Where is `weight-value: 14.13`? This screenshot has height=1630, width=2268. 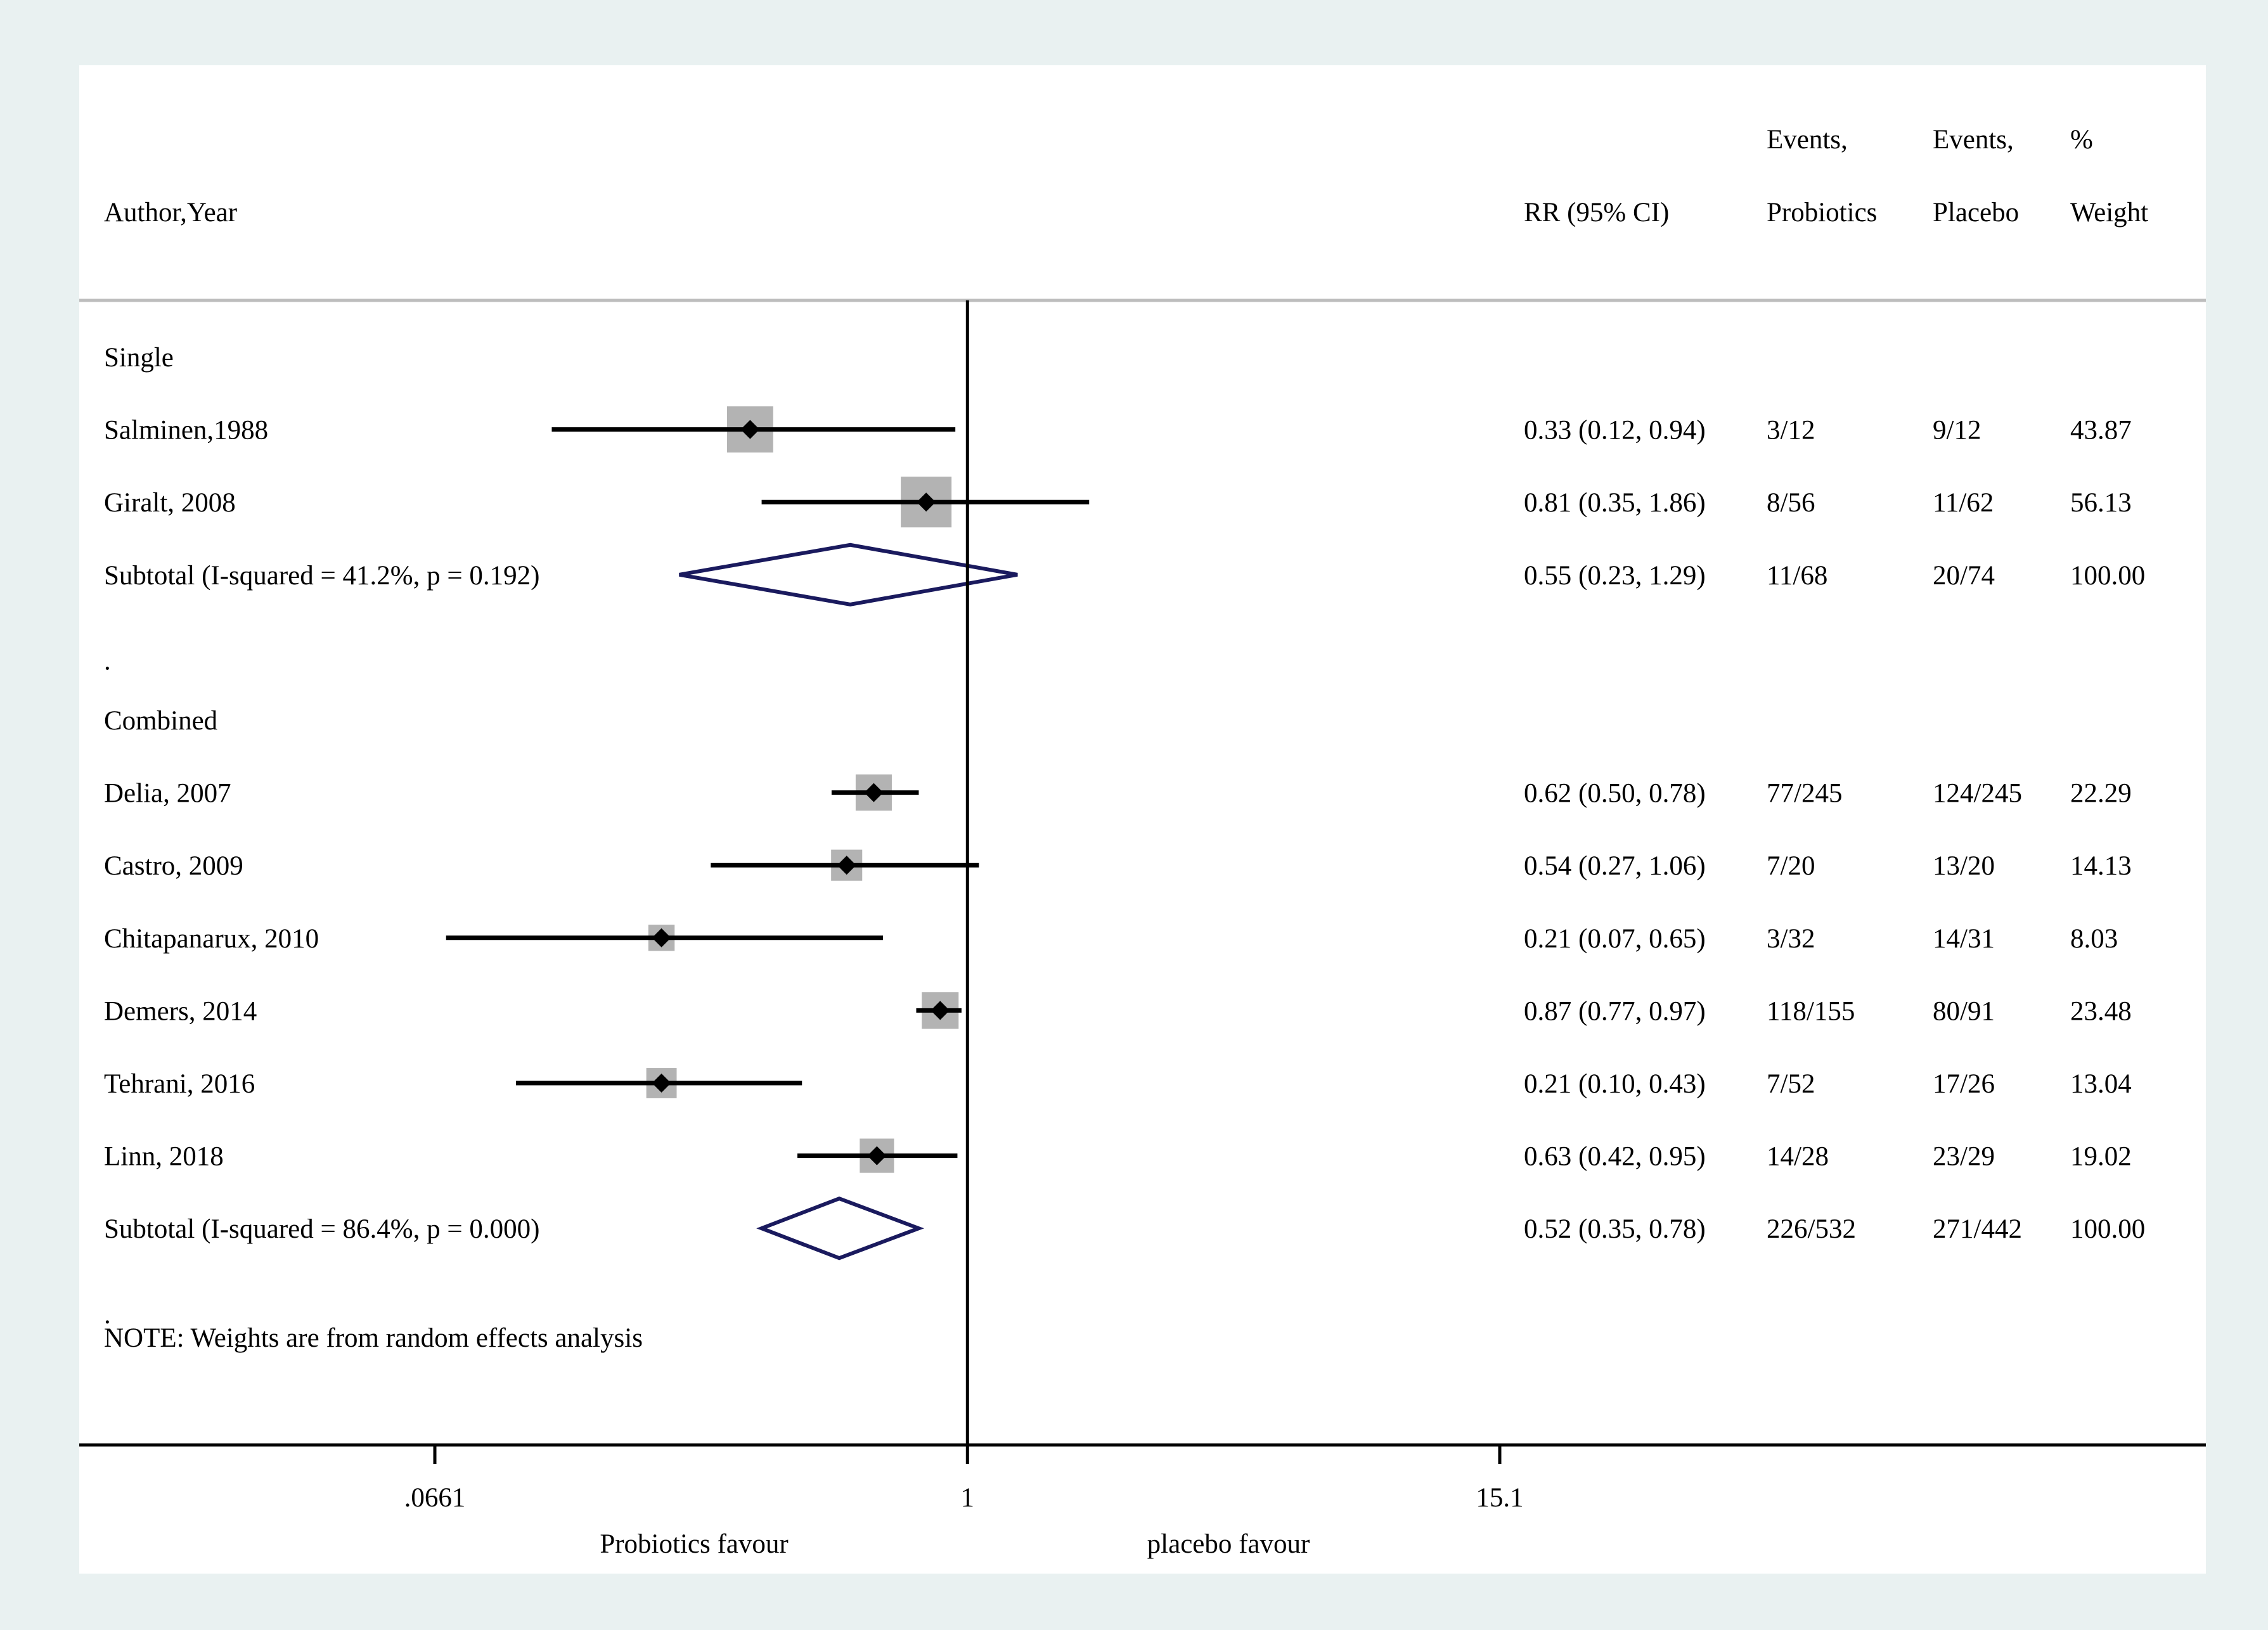
weight-value: 14.13 is located at coordinates (2101, 866).